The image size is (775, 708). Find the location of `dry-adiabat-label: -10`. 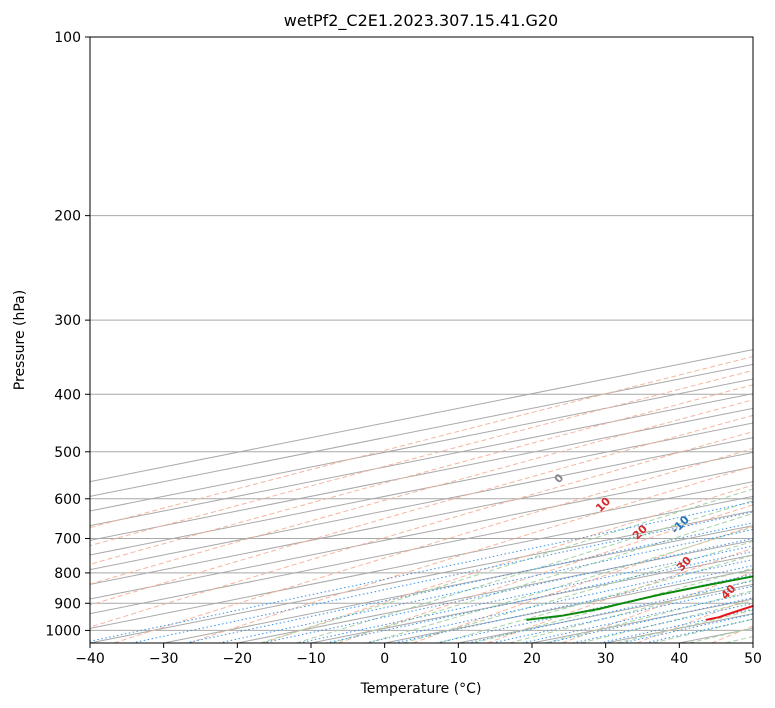

dry-adiabat-label: -10 is located at coordinates (680, 524).